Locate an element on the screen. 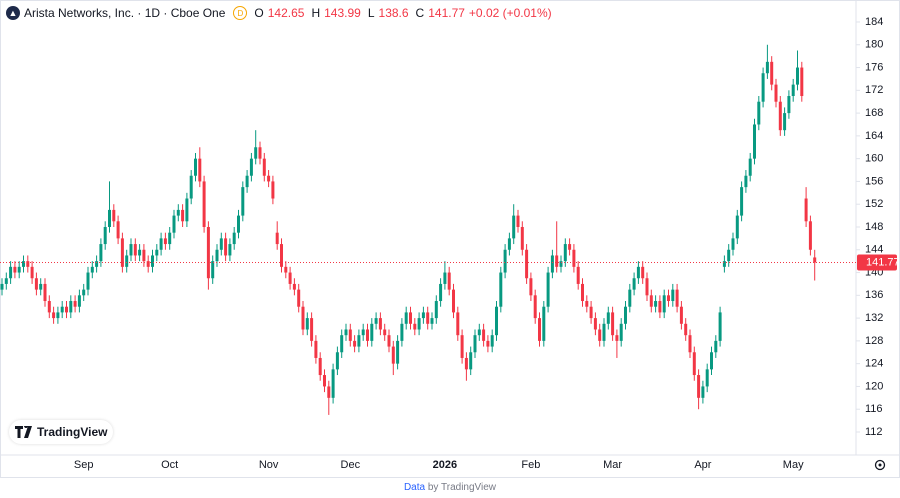  gear-center is located at coordinates (880, 465).